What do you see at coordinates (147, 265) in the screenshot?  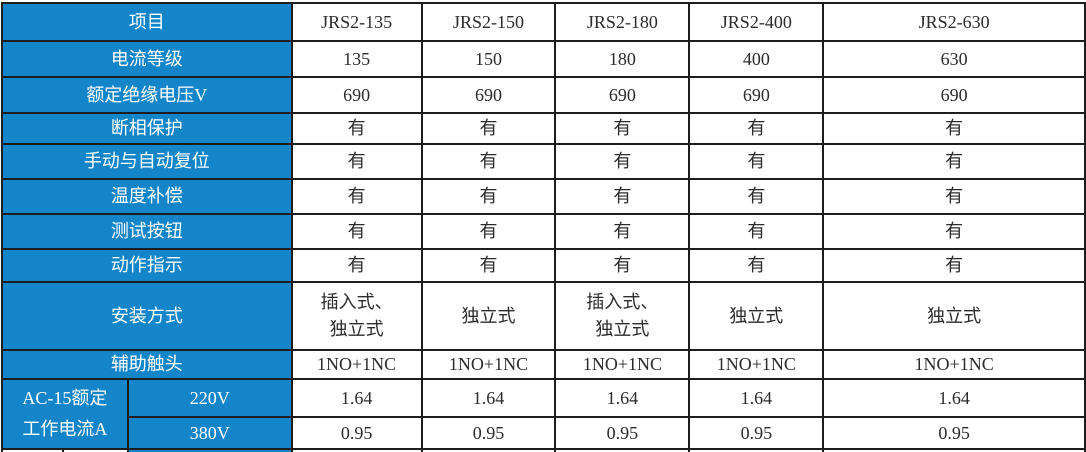 I see `row-label: 动作指示` at bounding box center [147, 265].